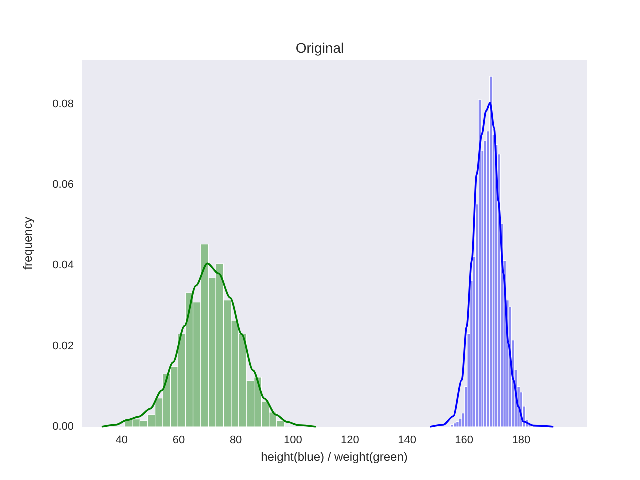  What do you see at coordinates (28, 243) in the screenshot?
I see `y-axis-title: frequency` at bounding box center [28, 243].